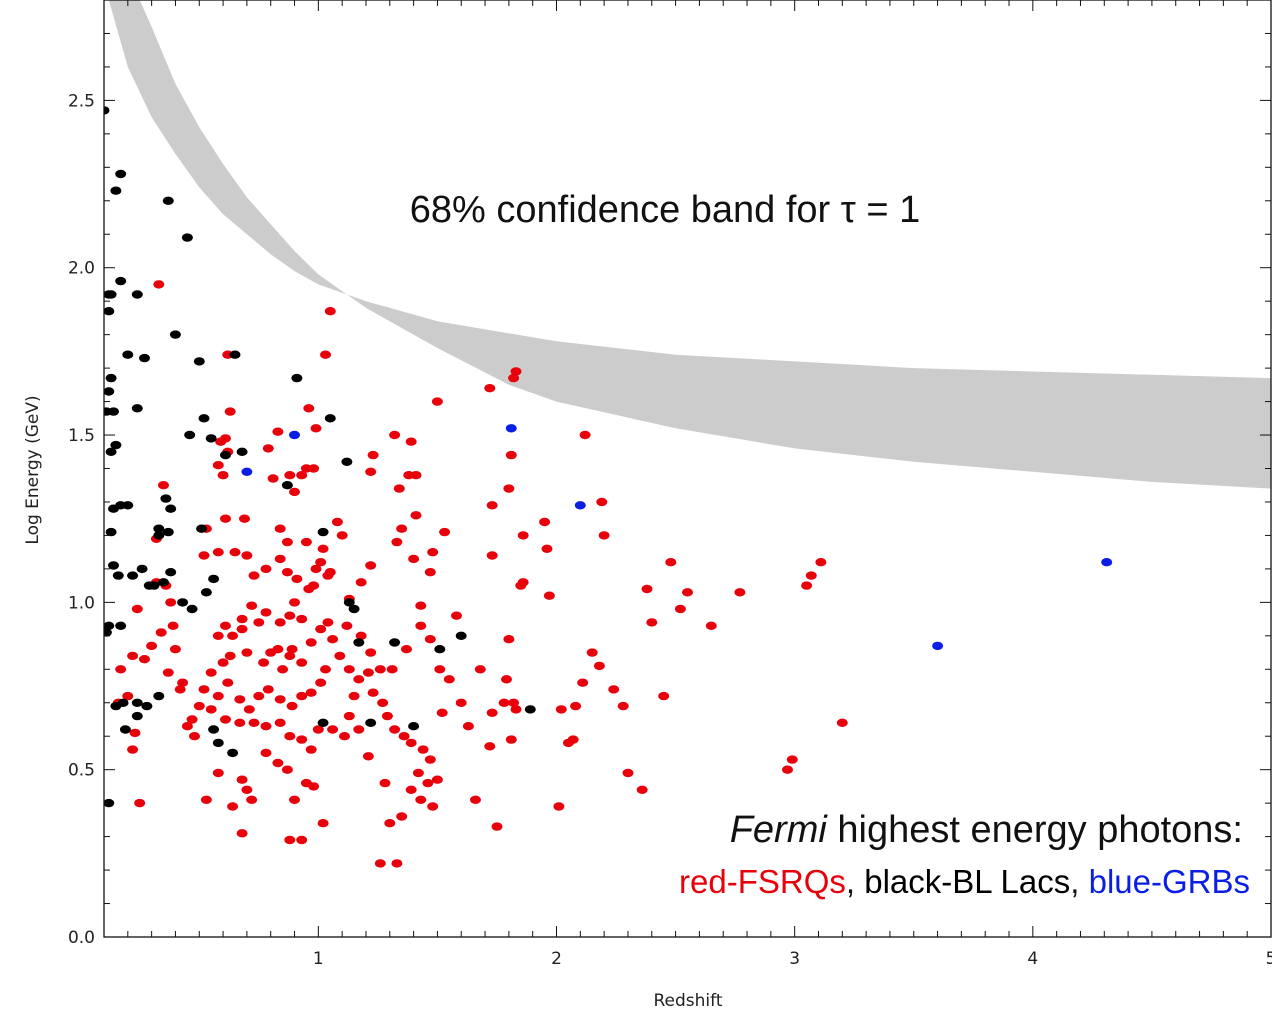  I want to click on x-tick-label: 5, so click(1269, 959).